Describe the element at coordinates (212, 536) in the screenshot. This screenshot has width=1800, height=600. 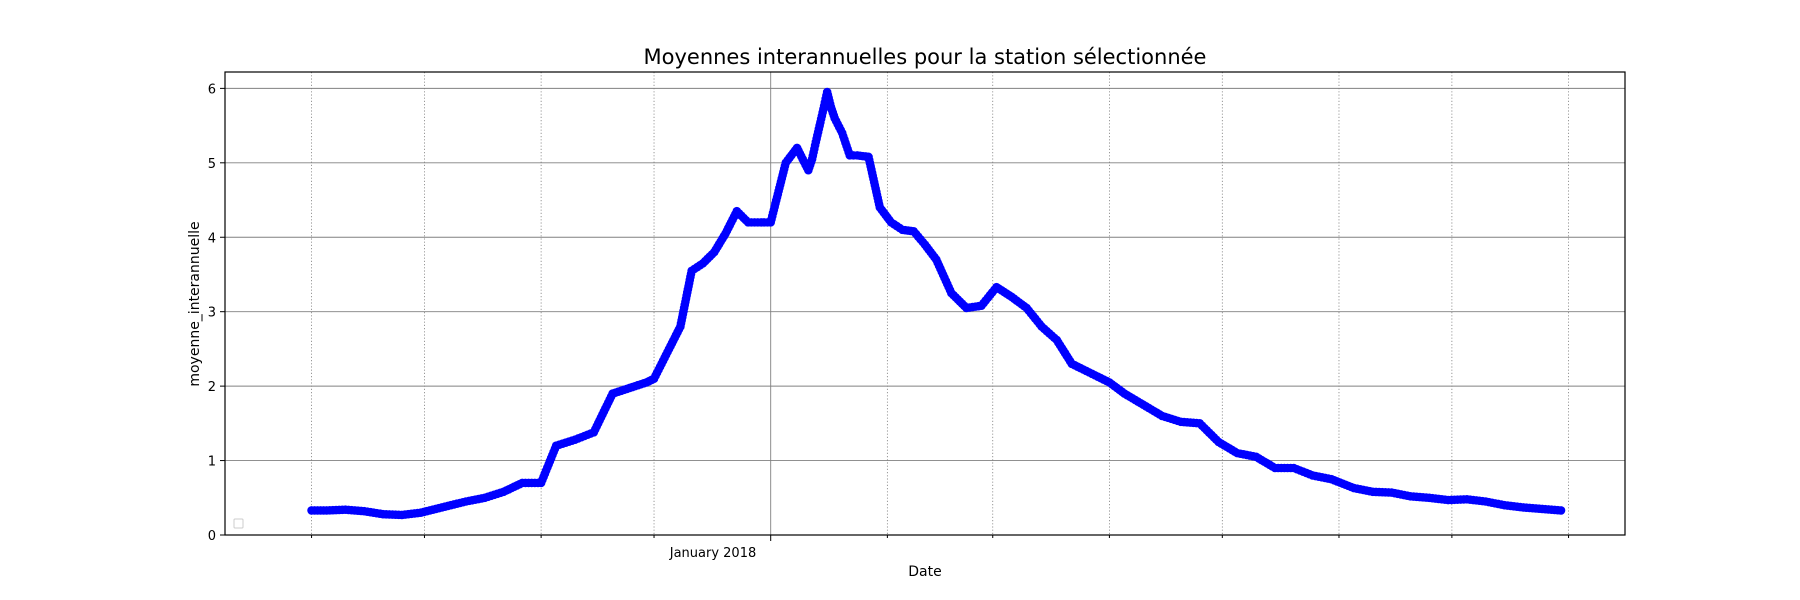
I see `y-tick-label: 0` at that location.